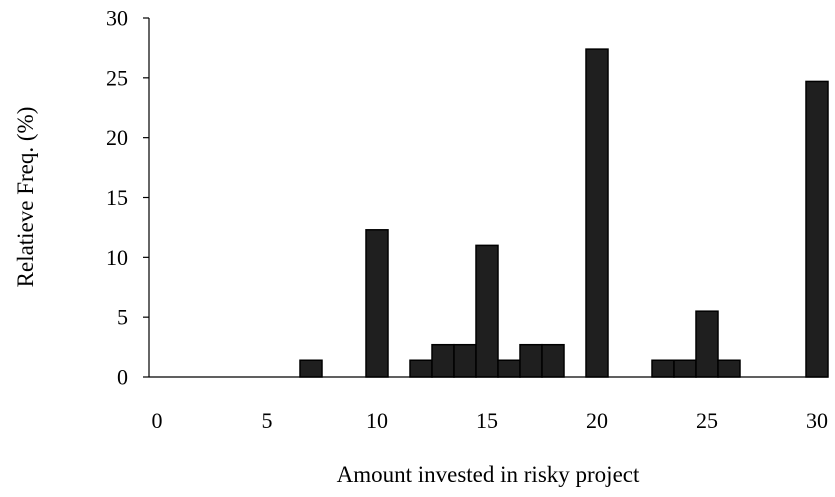  I want to click on y-axis-title: Relatieve Freq. (%), so click(25, 197).